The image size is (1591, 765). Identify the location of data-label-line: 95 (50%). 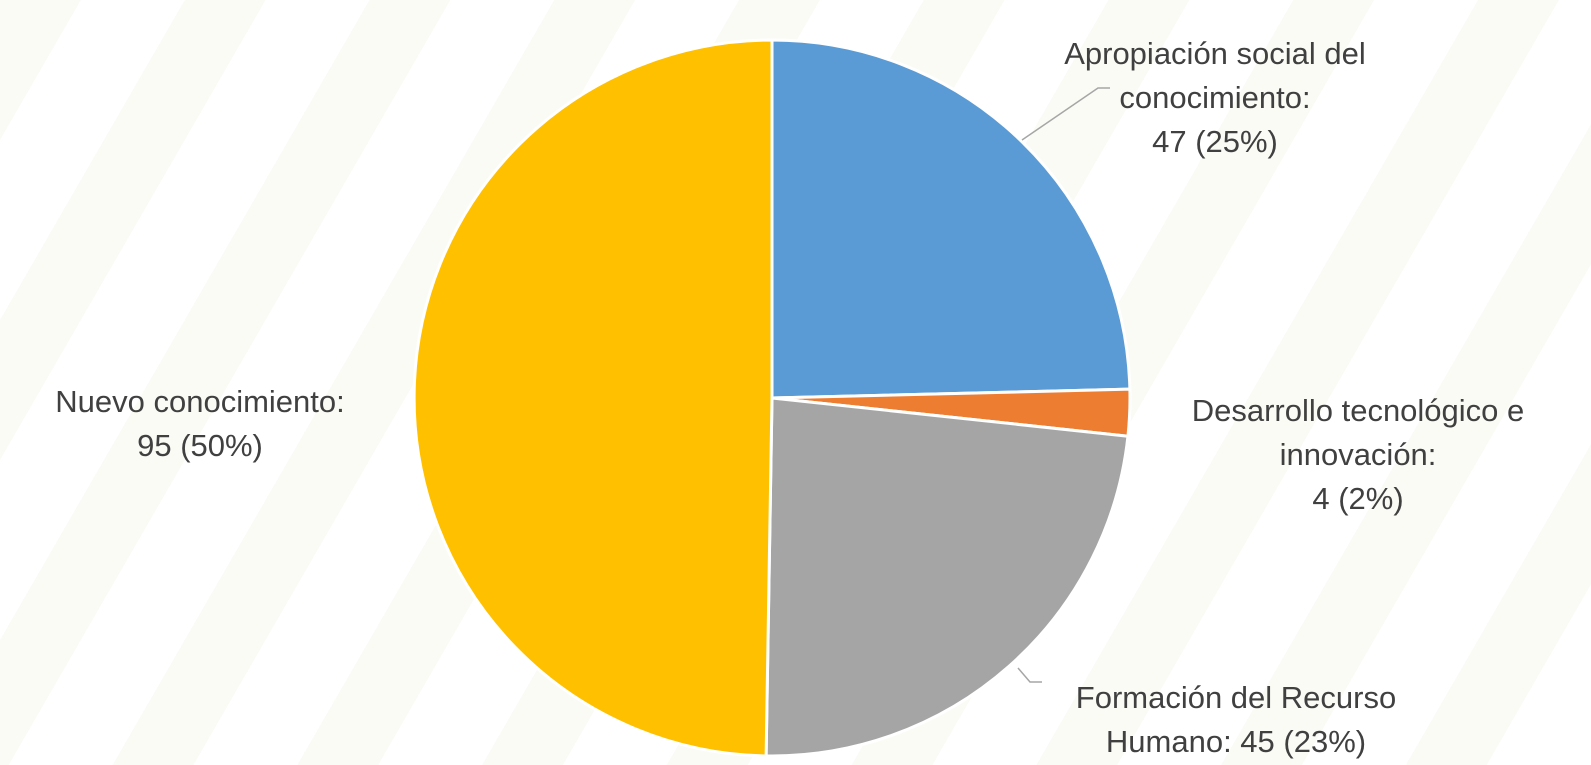
(200, 445).